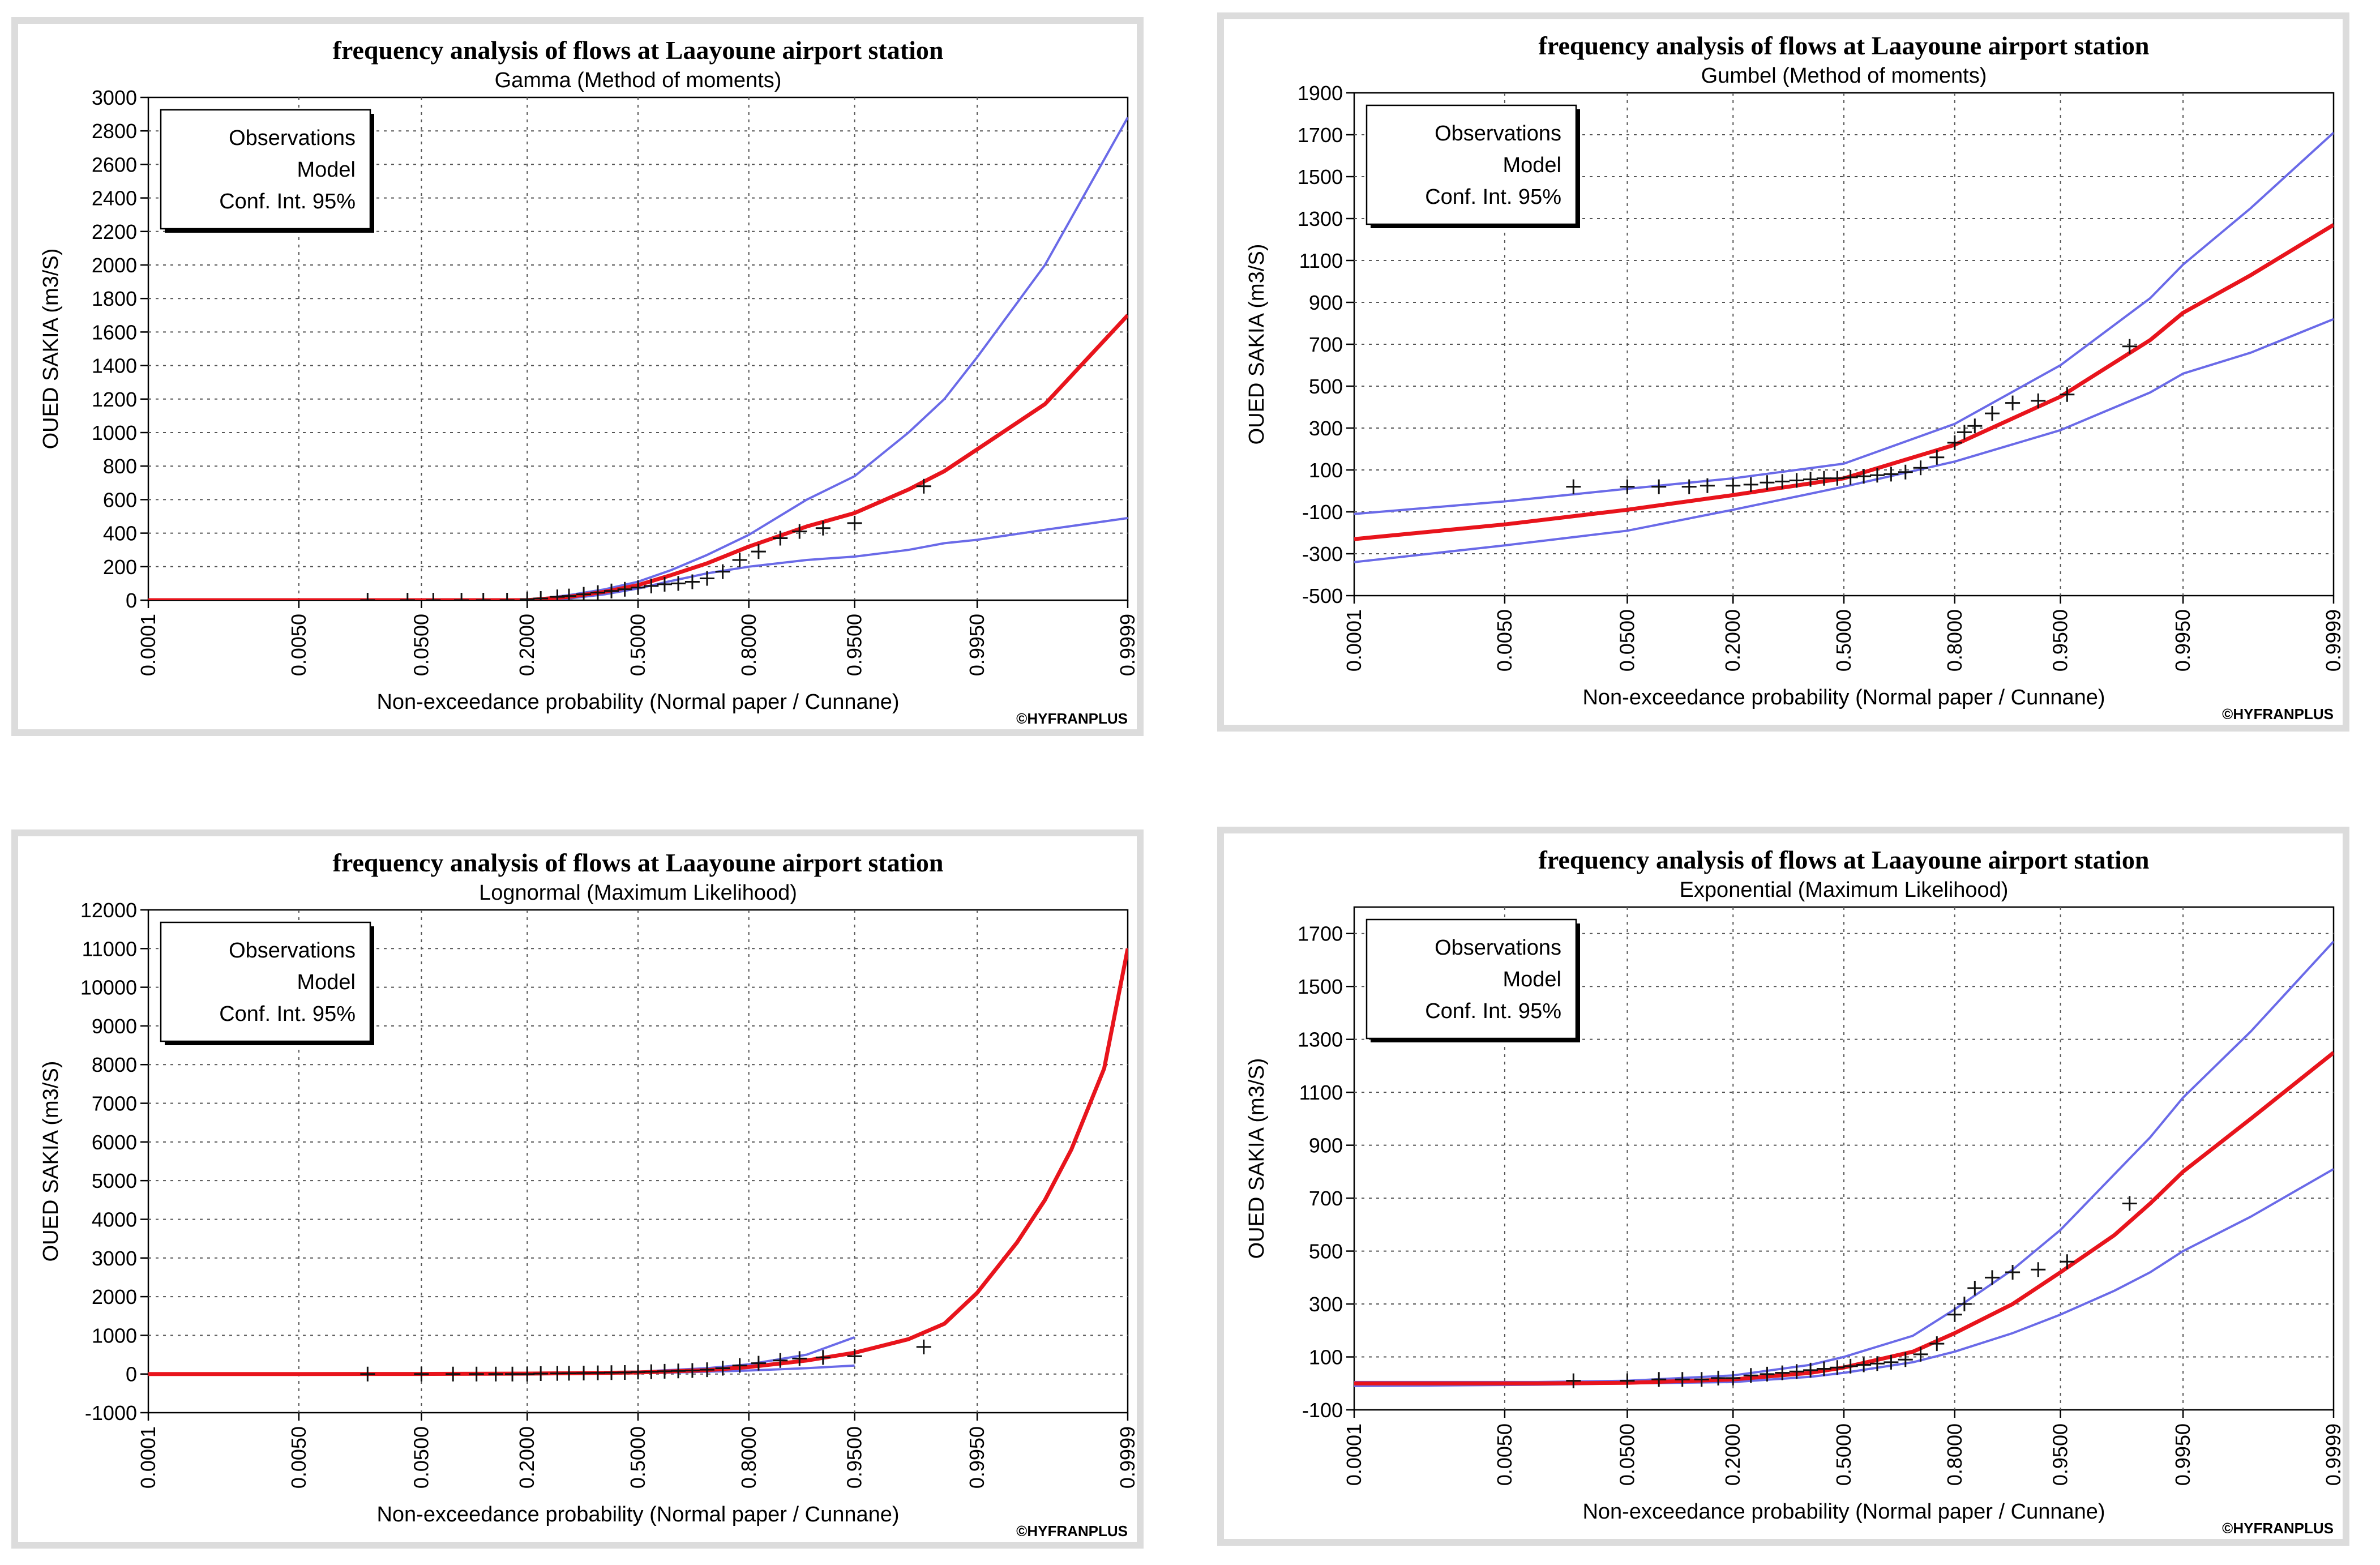 This screenshot has height=1565, width=2380. What do you see at coordinates (114, 199) in the screenshot?
I see `y-tick-label: 2400` at bounding box center [114, 199].